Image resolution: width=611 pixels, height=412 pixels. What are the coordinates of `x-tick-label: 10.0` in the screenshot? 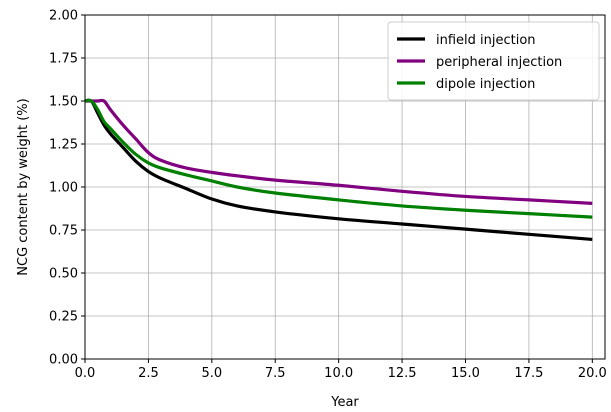 It's located at (338, 373).